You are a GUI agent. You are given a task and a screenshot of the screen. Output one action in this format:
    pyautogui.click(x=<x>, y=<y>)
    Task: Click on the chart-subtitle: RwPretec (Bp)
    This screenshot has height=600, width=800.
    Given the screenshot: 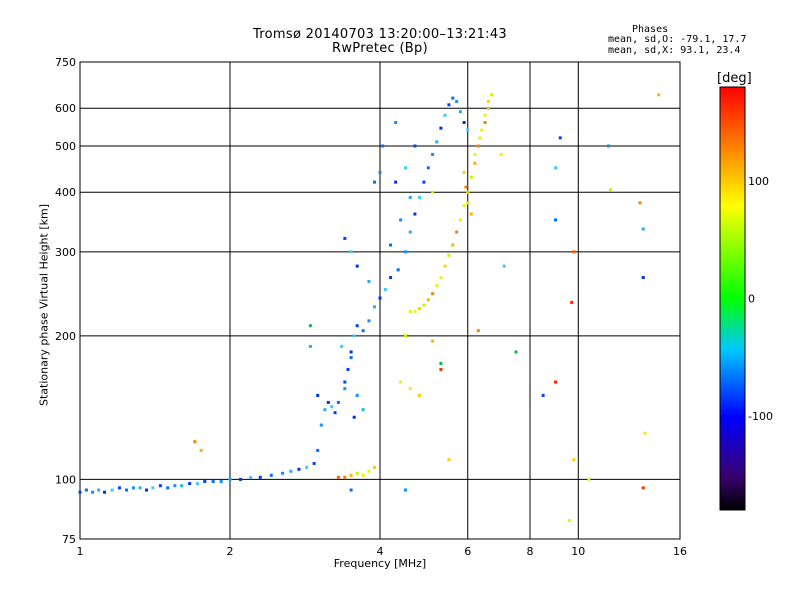 What is the action you would take?
    pyautogui.click(x=380, y=48)
    